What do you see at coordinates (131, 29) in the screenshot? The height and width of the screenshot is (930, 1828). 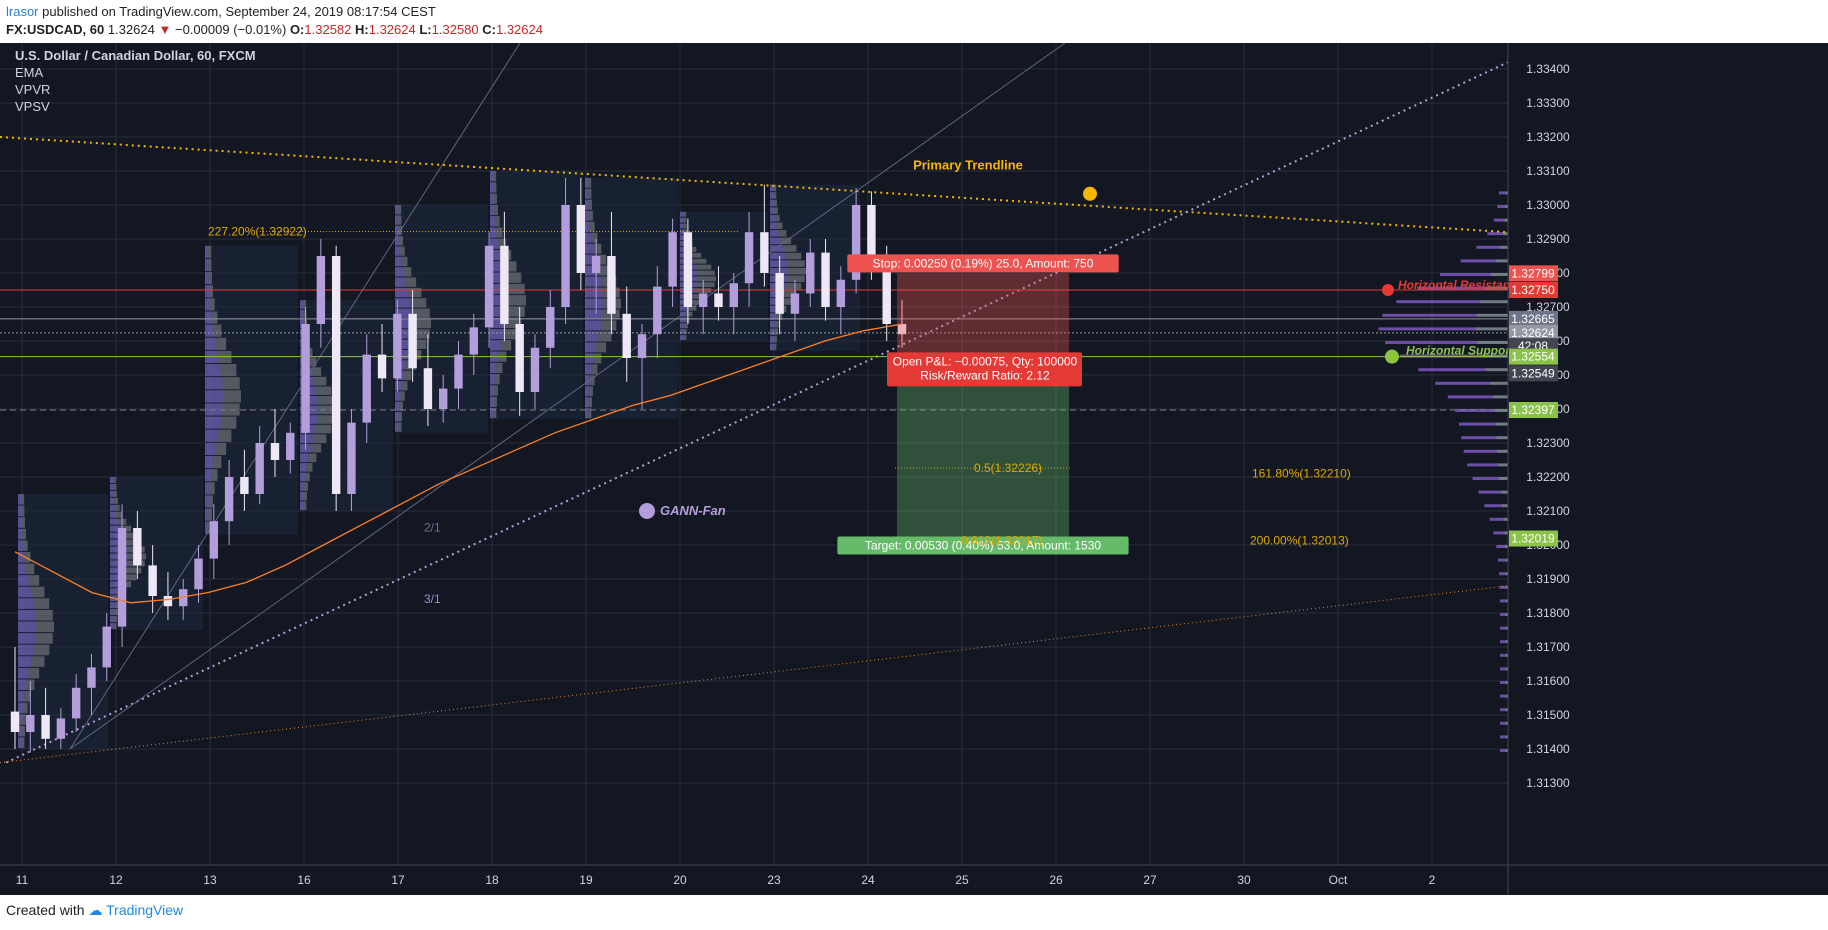 I see `last-price: 1.32624` at bounding box center [131, 29].